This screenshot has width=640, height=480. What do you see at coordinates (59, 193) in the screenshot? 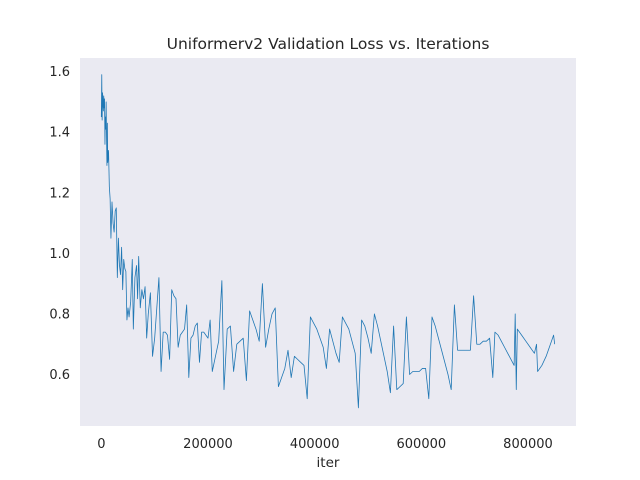
I see `y-tick-label: 1.2` at bounding box center [59, 193].